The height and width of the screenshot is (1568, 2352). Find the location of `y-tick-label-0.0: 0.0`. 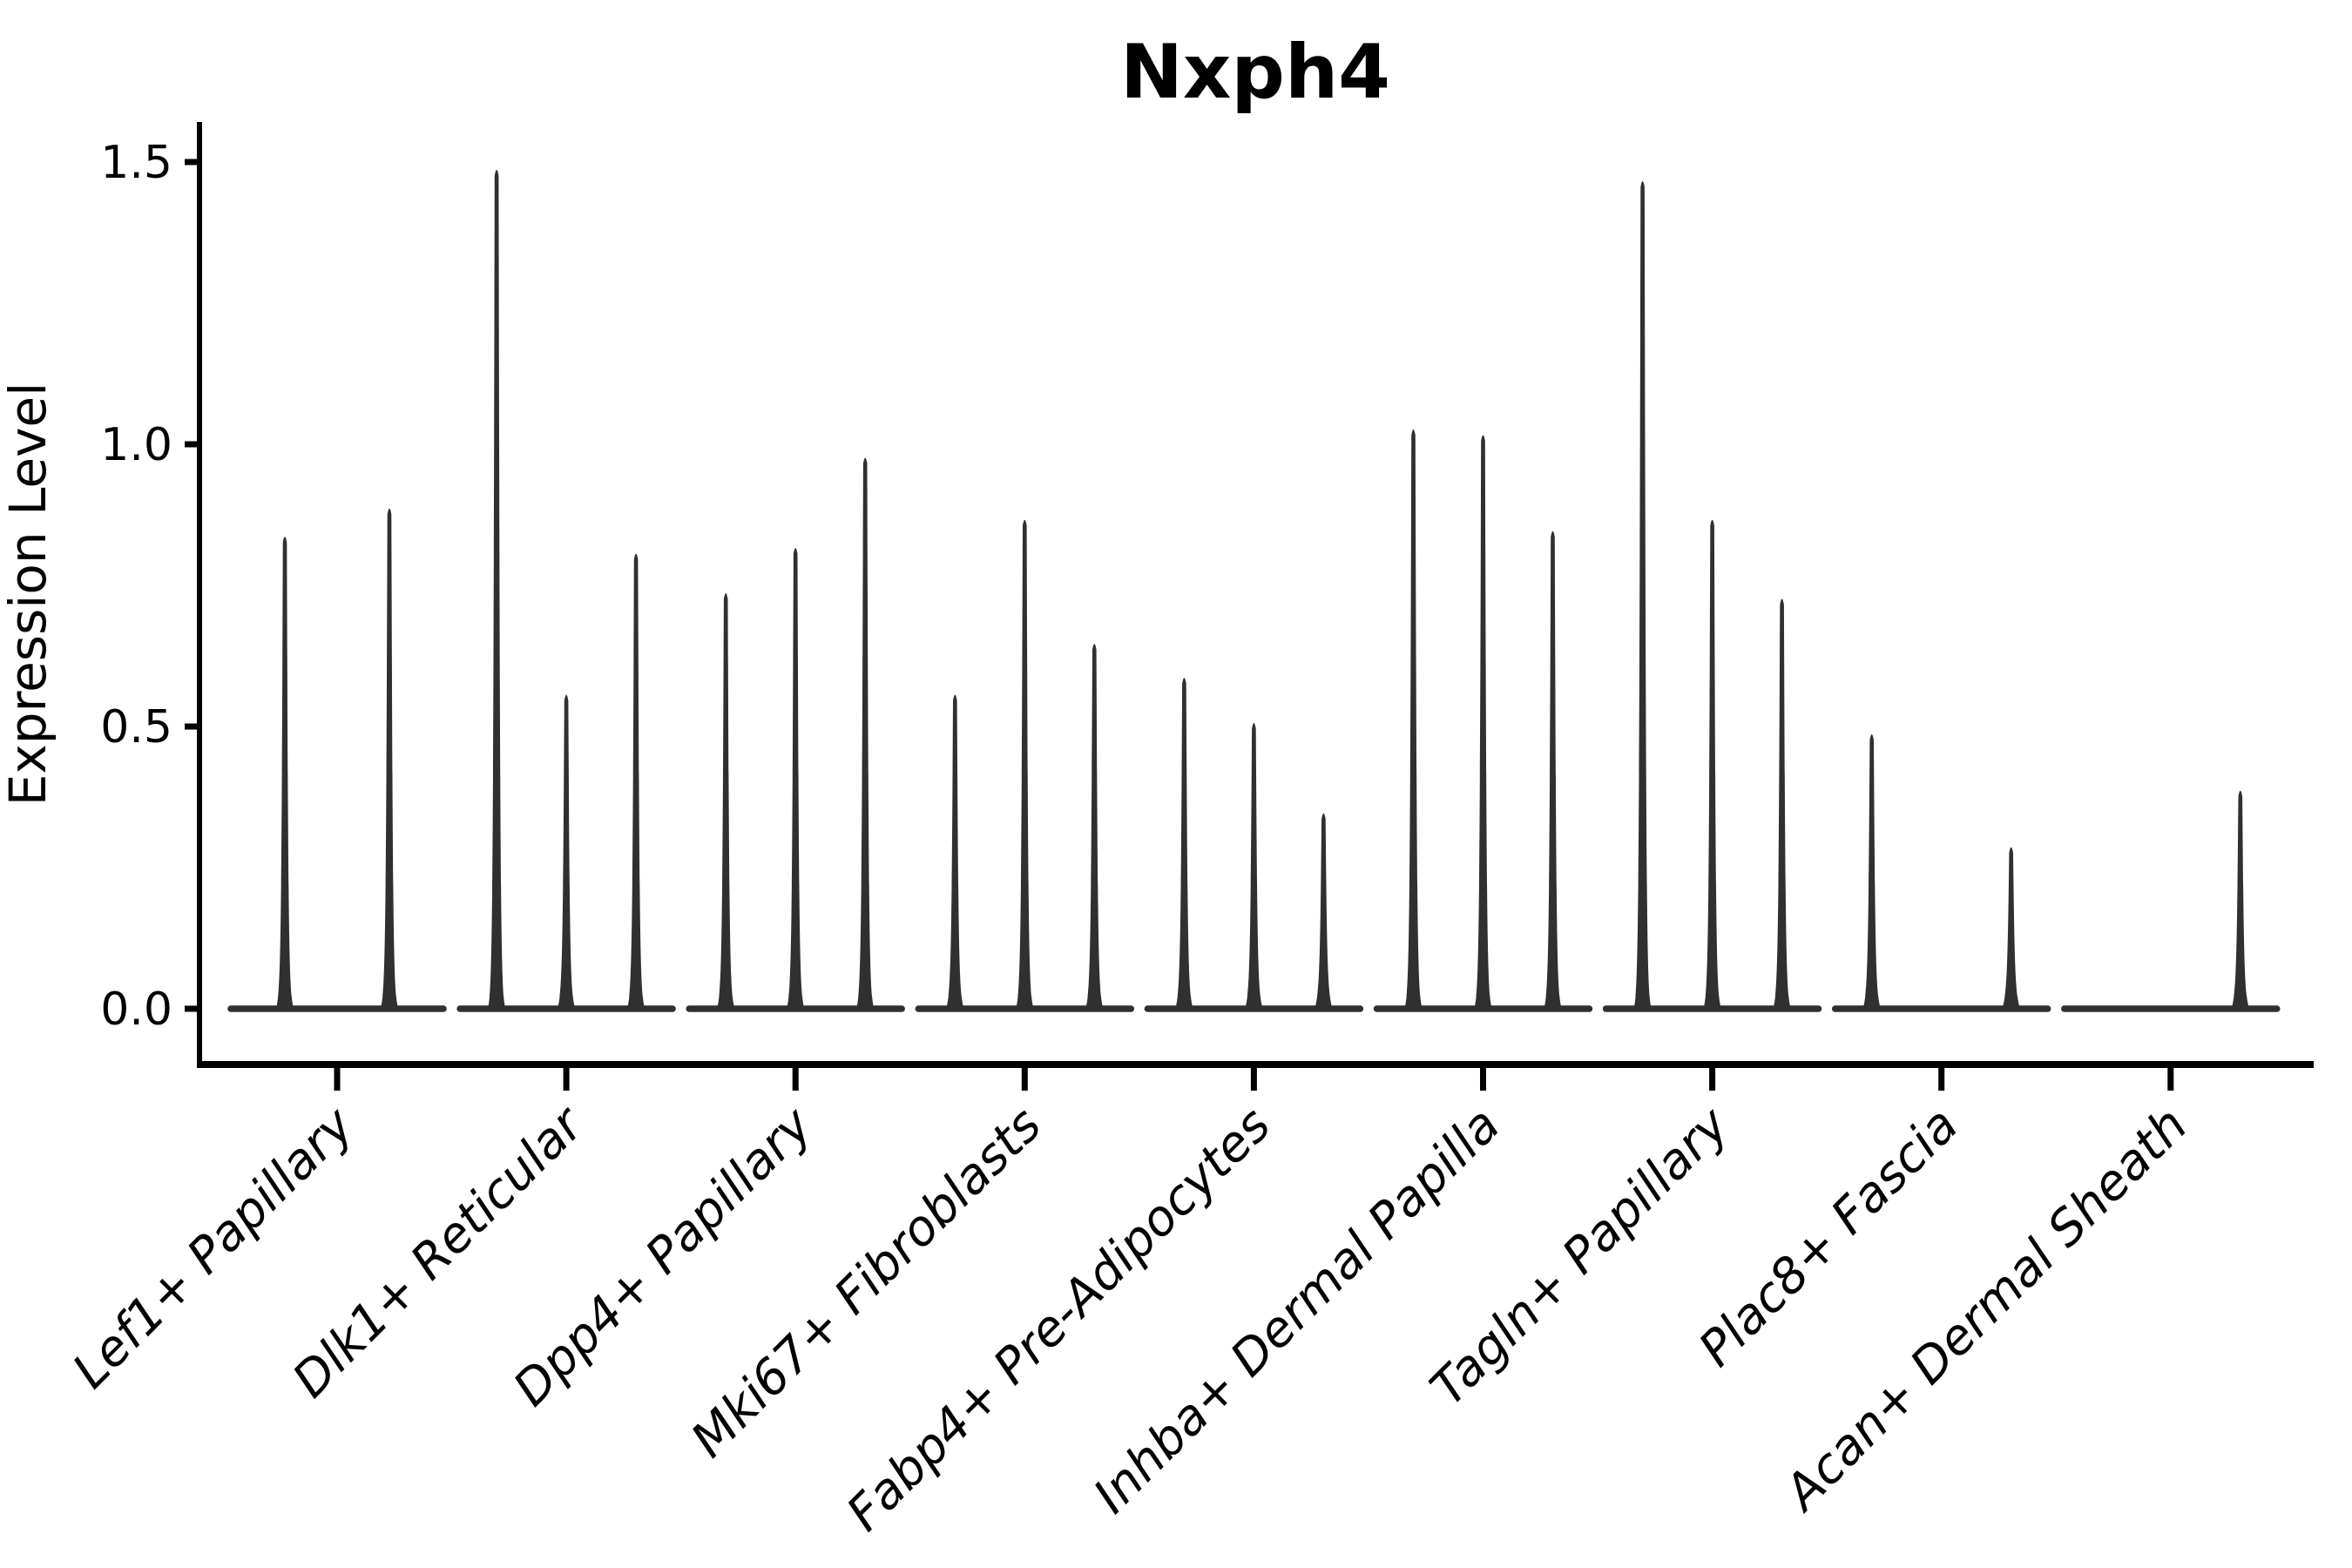

y-tick-label-0.0: 0.0 is located at coordinates (136, 1009).